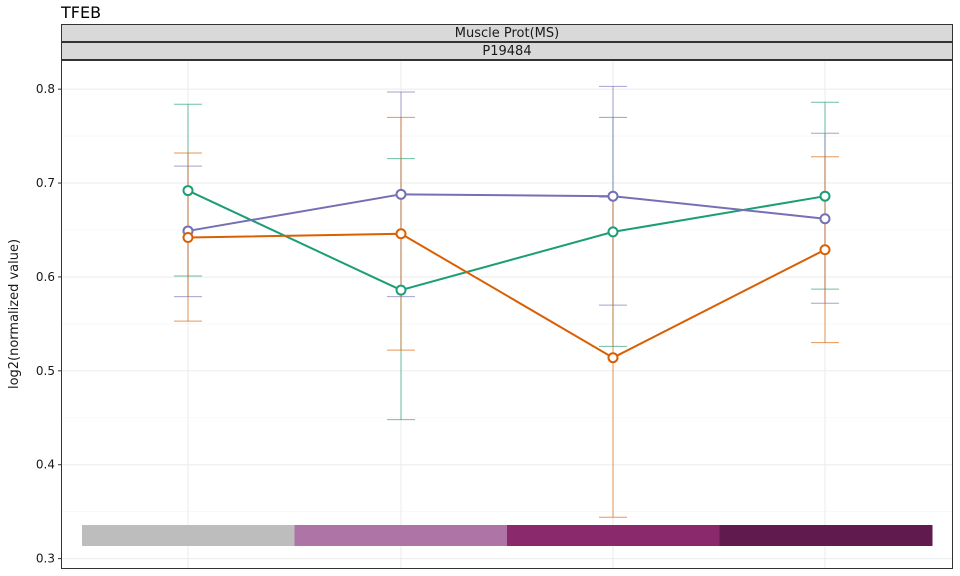 The width and height of the screenshot is (960, 576). I want to click on y-tick-label: 0.7, so click(45, 183).